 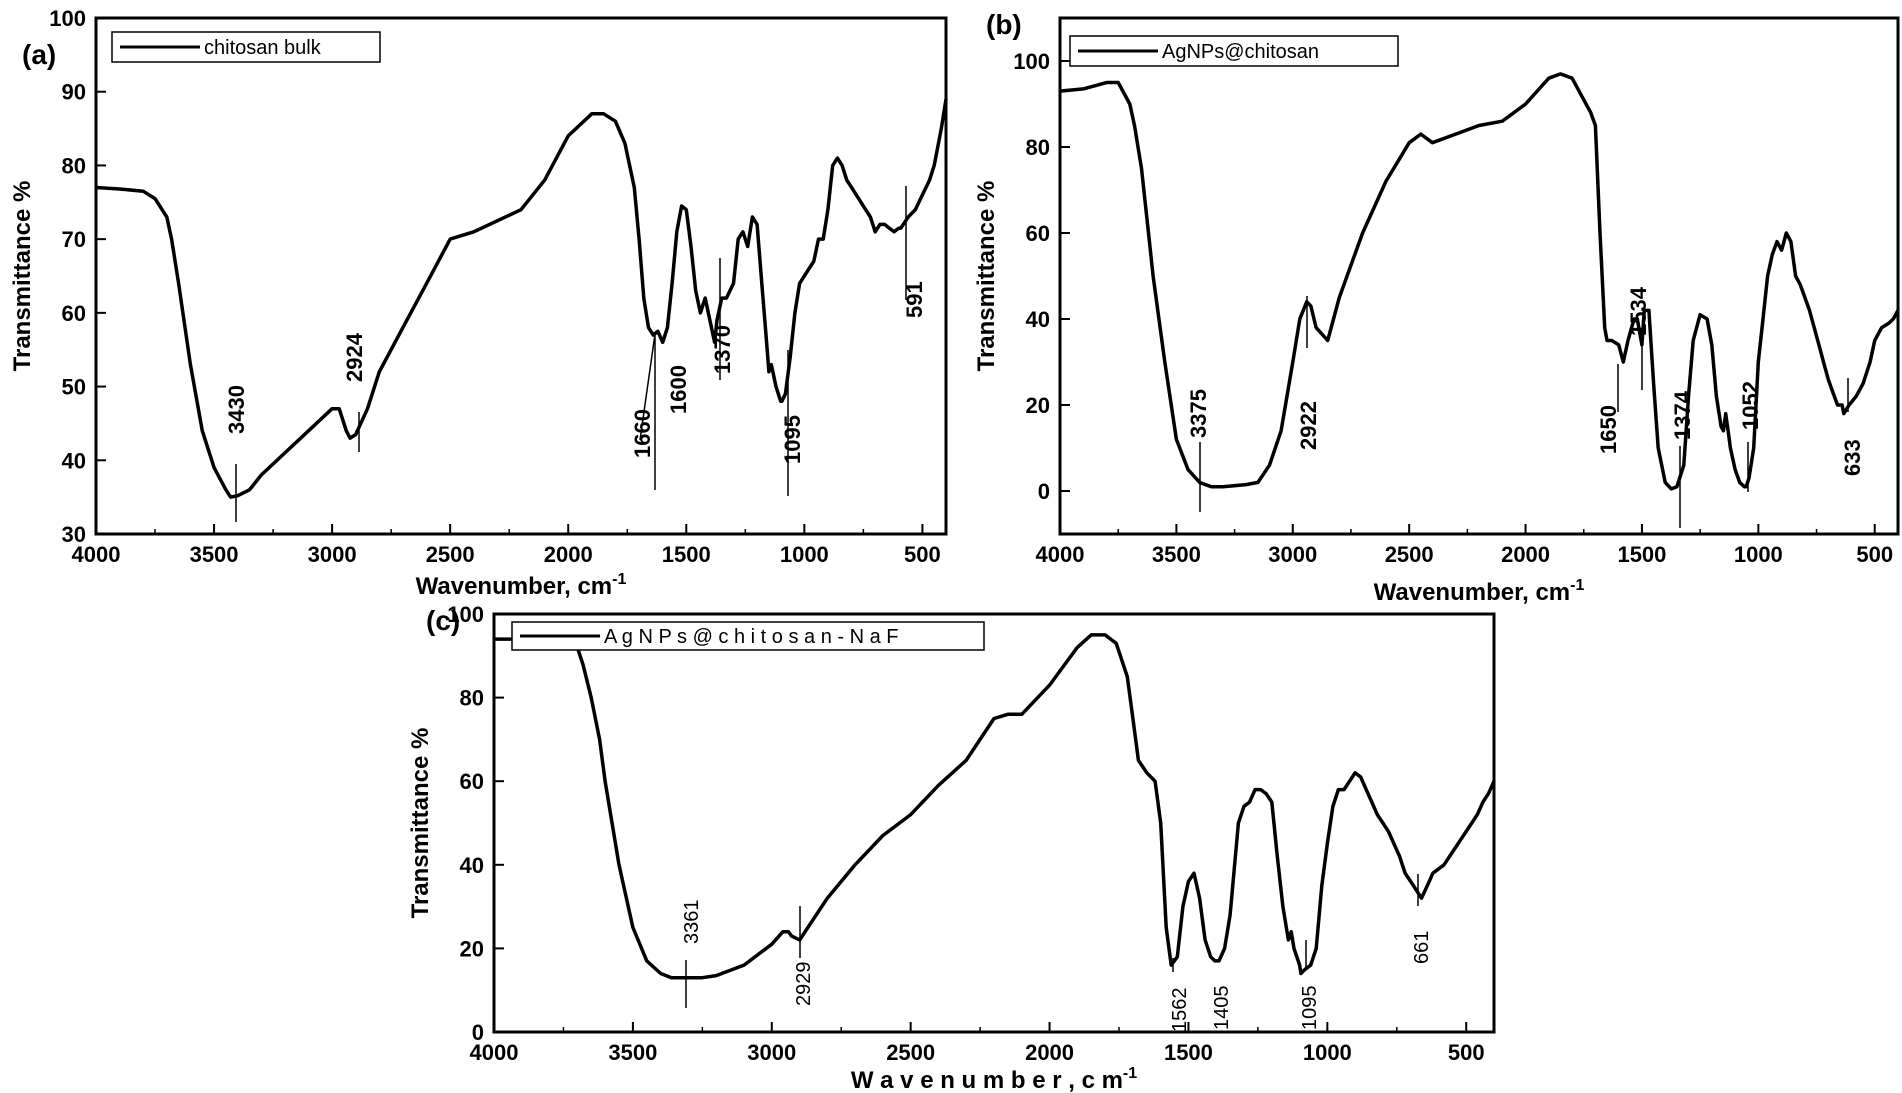 I want to click on peak-leader, so click(x=647, y=387).